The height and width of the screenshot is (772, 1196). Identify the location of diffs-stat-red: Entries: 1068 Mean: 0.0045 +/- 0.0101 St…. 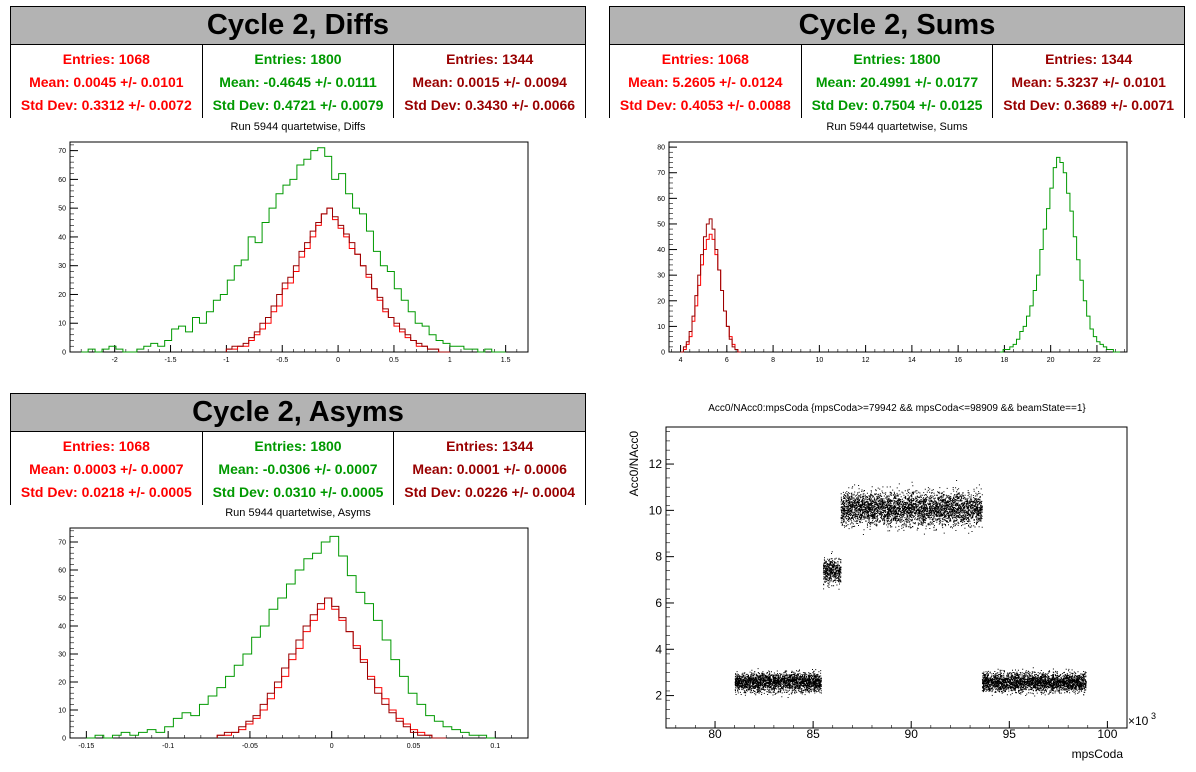
(107, 81).